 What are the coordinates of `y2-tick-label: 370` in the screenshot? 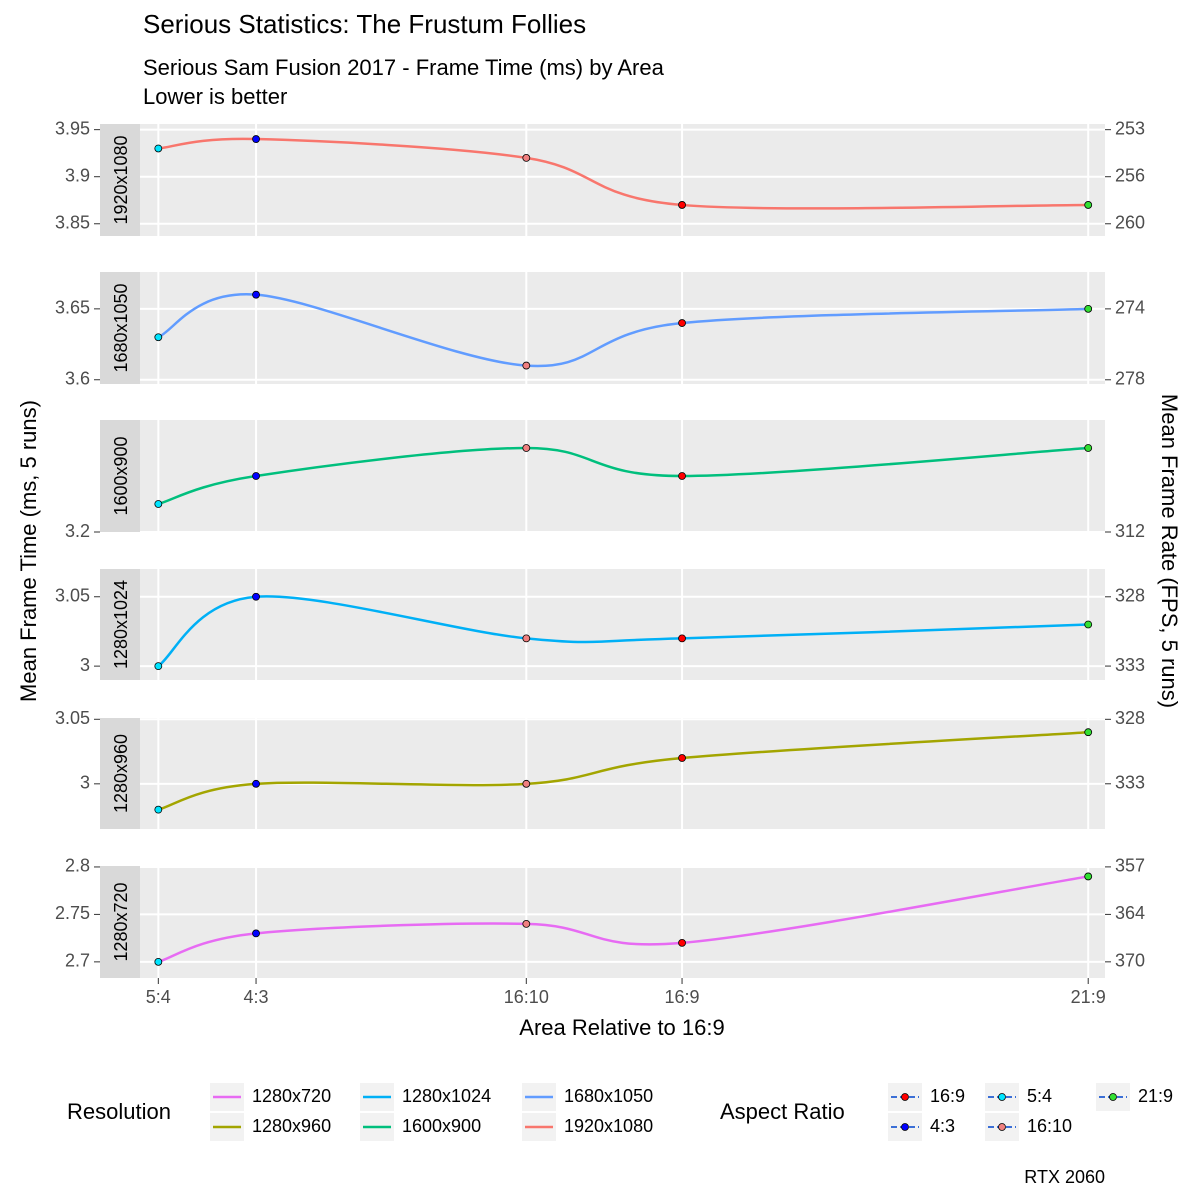 It's located at (1130, 961).